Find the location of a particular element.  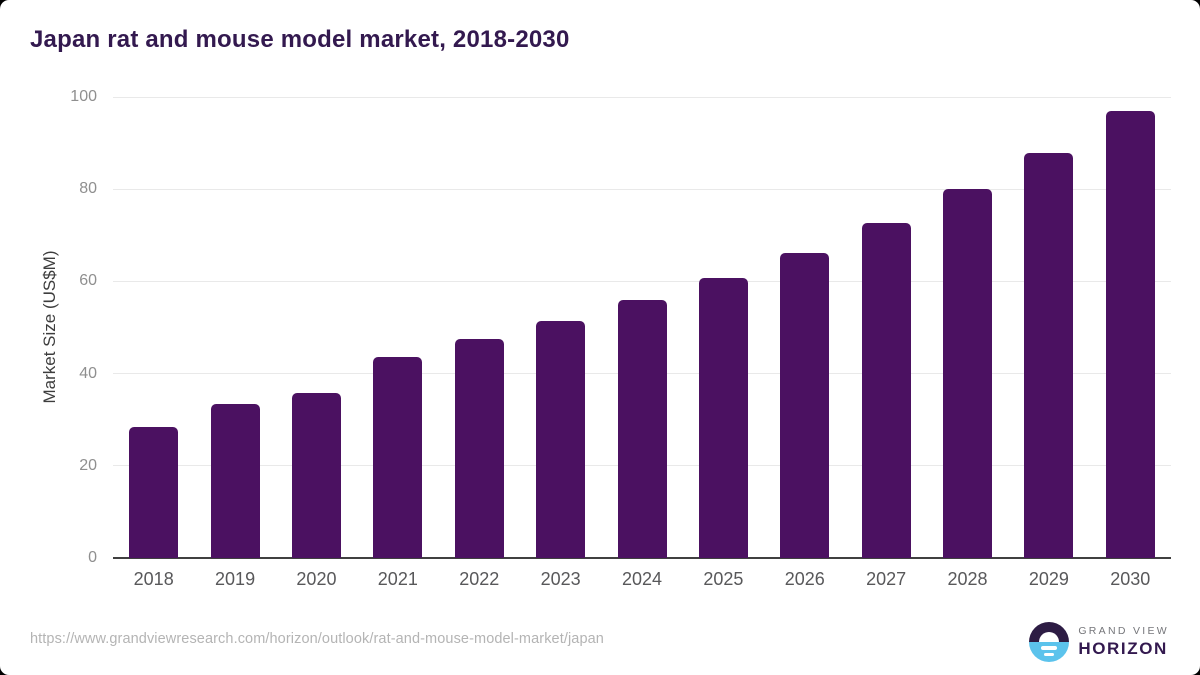

bar-2023 is located at coordinates (561, 439).